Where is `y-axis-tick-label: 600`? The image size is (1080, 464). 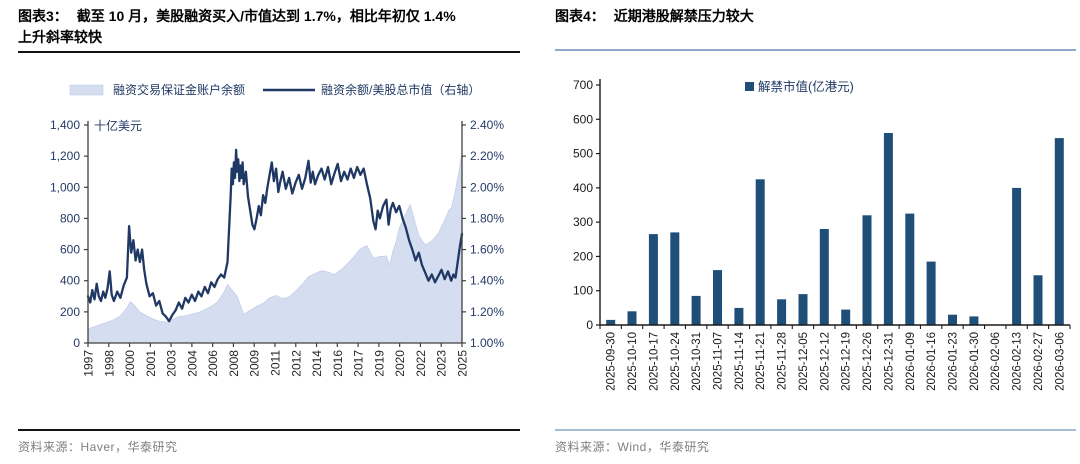
y-axis-tick-label: 600 is located at coordinates (583, 119).